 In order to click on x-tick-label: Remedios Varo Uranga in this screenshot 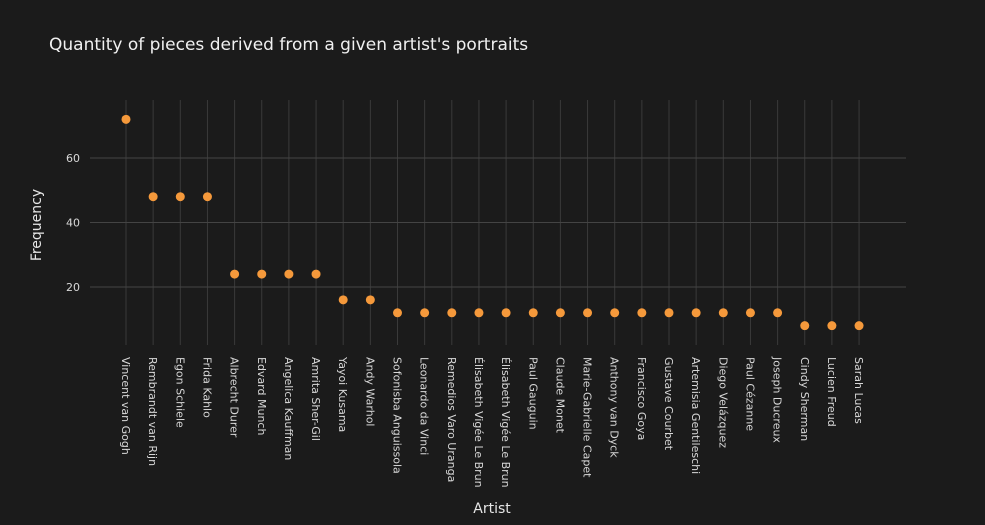, I will do `click(451, 419)`.